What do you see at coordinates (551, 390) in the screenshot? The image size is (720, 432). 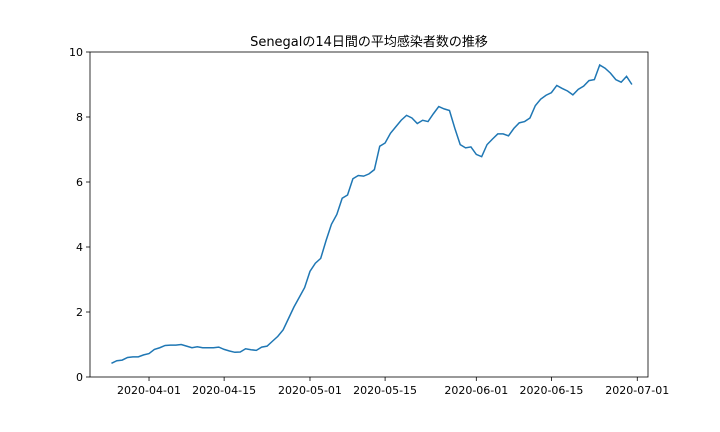 I see `x-tick-label: 2020-06-15` at bounding box center [551, 390].